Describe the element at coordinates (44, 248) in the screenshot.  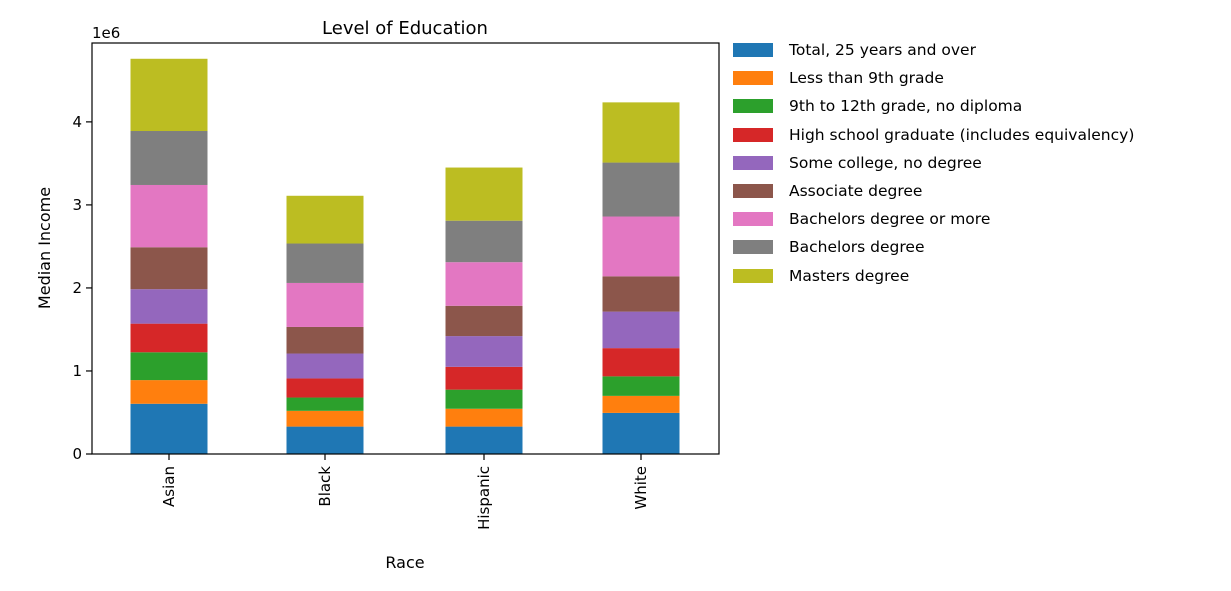
I see `y-axis-label: Median Income` at that location.